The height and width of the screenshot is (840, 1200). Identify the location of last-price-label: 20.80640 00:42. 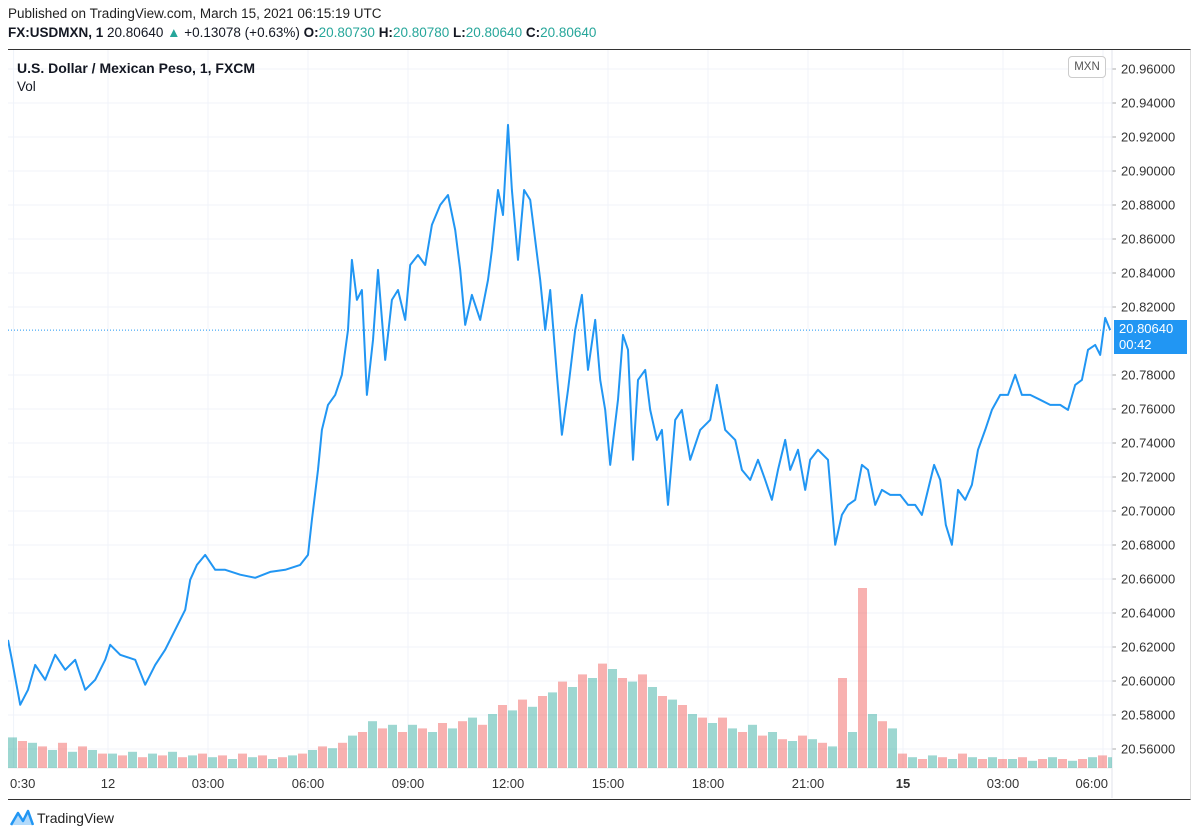
(1150, 337).